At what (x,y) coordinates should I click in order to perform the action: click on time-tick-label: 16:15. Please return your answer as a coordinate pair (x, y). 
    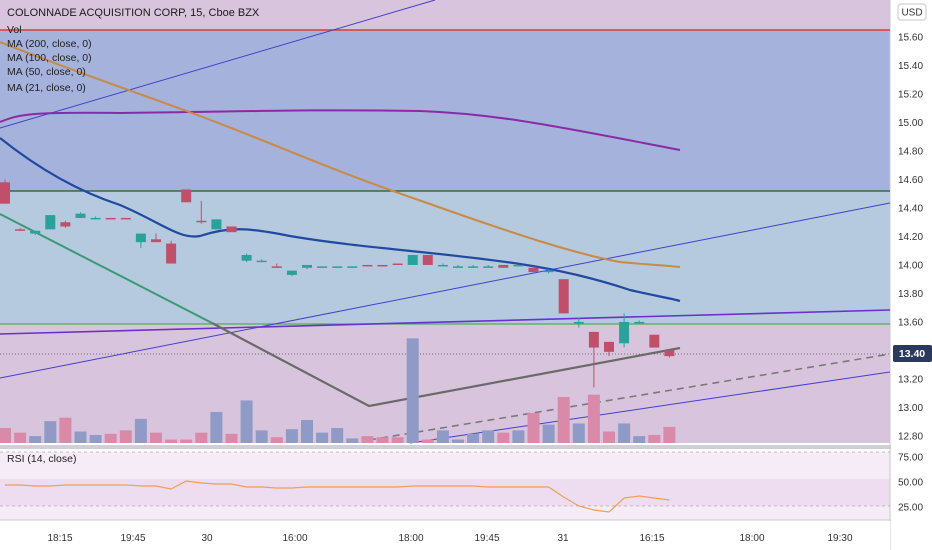
    Looking at the image, I should click on (651, 538).